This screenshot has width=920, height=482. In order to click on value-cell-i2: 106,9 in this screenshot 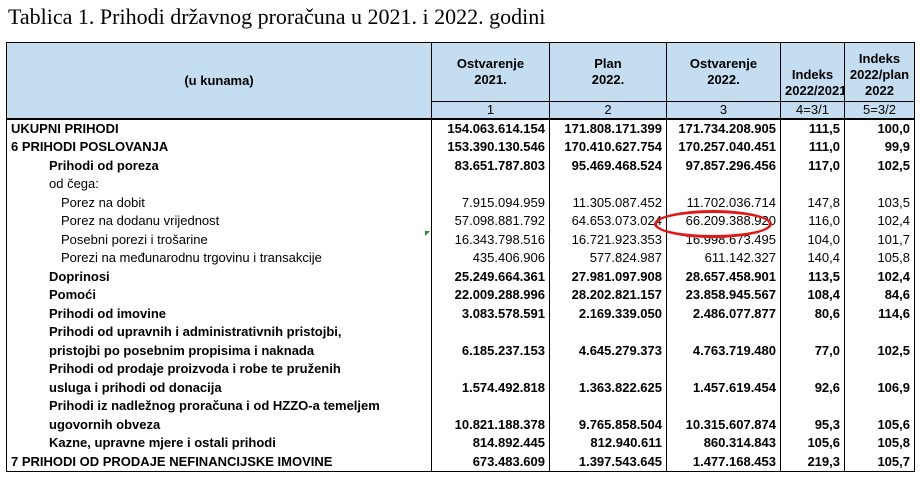, I will do `click(879, 387)`.